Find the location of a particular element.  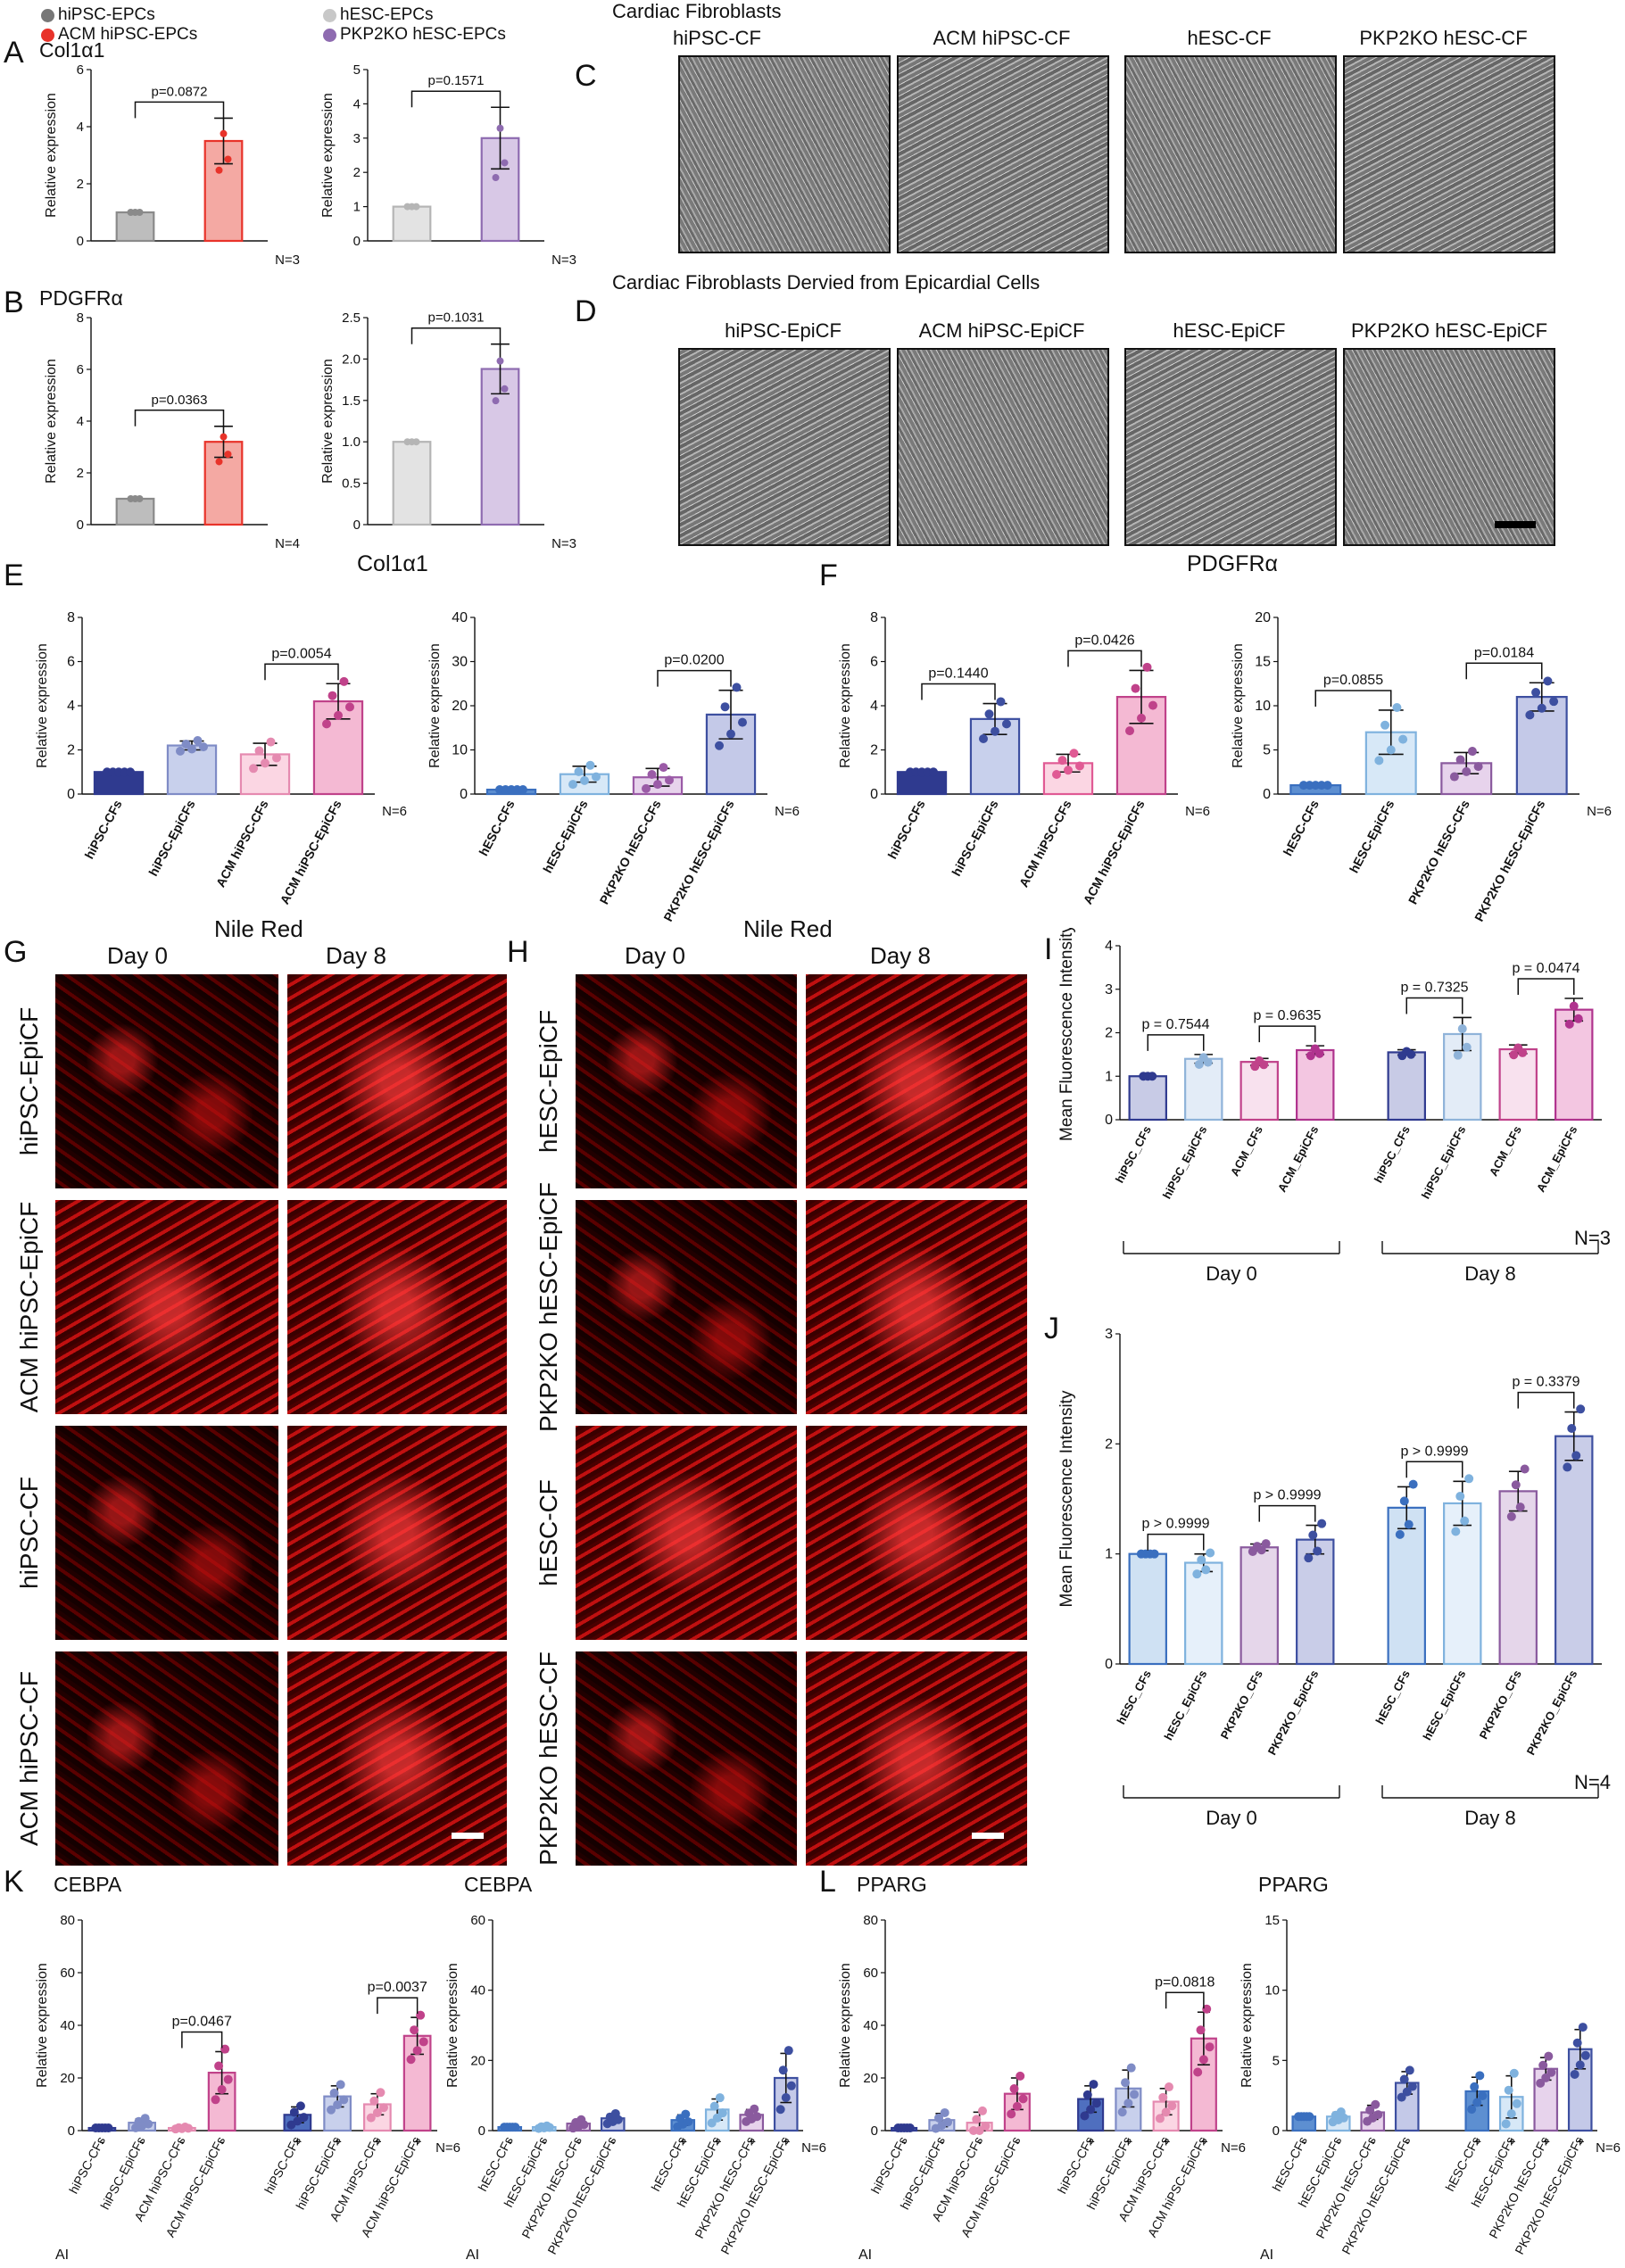

y-tick-label: 2 is located at coordinates (1109, 1444).